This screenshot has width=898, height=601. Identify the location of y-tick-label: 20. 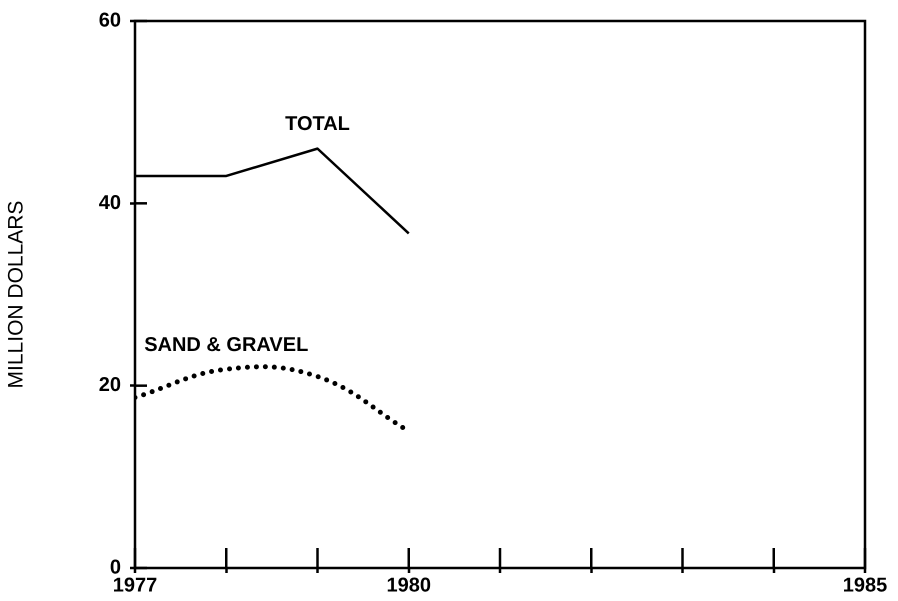
(109, 385).